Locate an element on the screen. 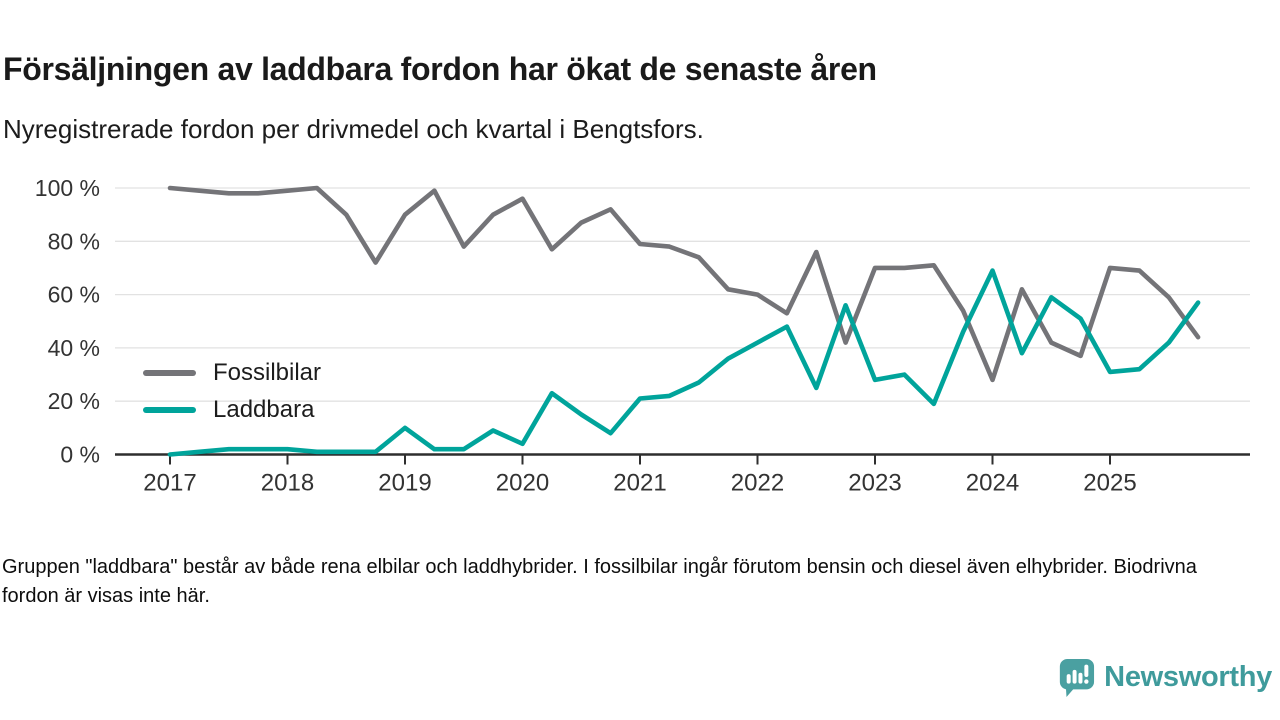 Image resolution: width=1280 pixels, height=720 pixels. x-axis-label-2024: 2024 is located at coordinates (992, 483).